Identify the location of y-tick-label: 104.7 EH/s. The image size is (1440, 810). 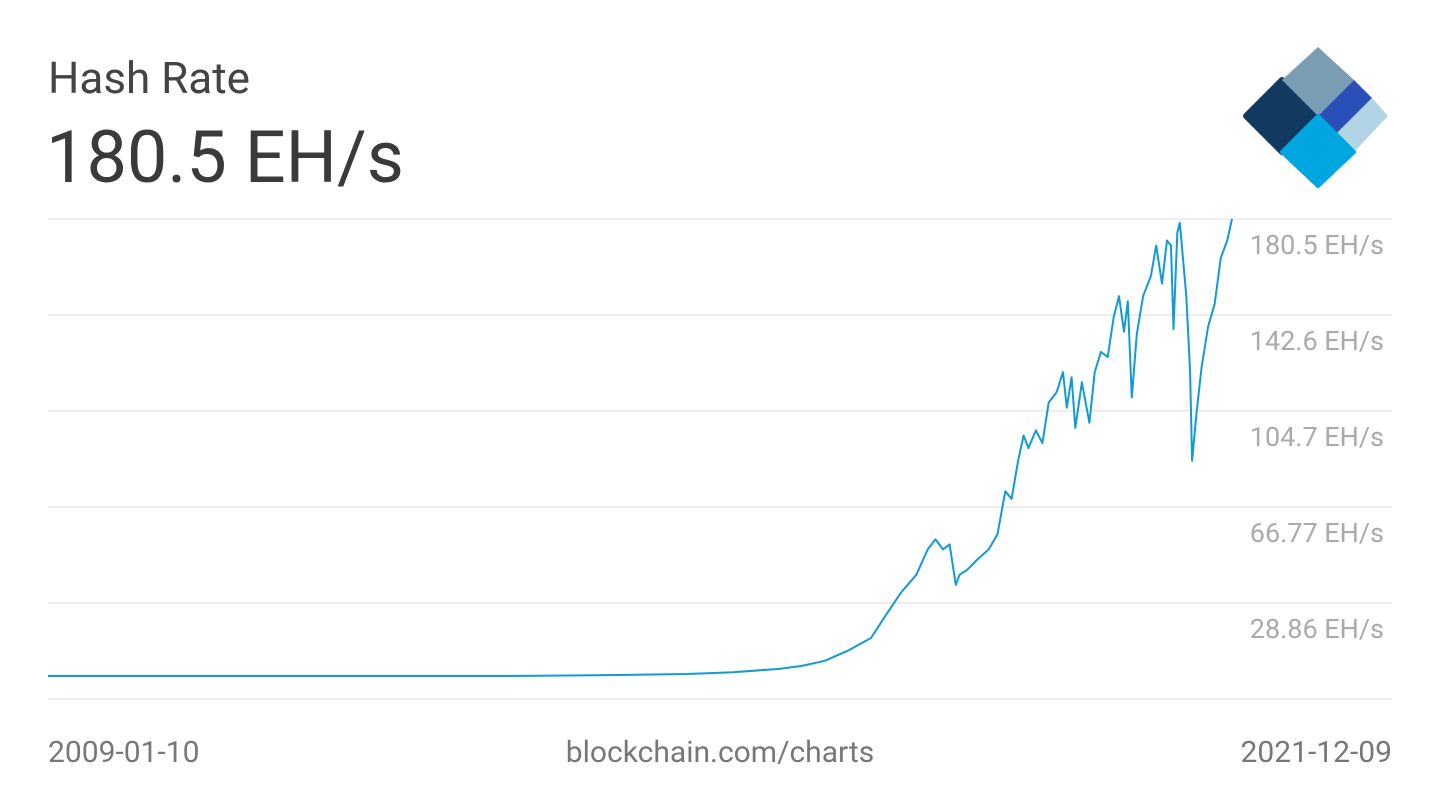
(1317, 437).